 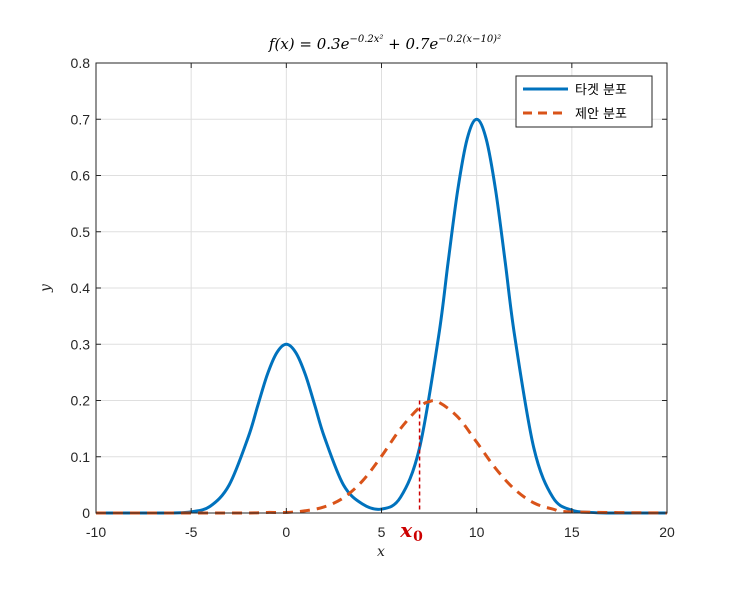 What do you see at coordinates (381, 552) in the screenshot?
I see `x-axis-label: x` at bounding box center [381, 552].